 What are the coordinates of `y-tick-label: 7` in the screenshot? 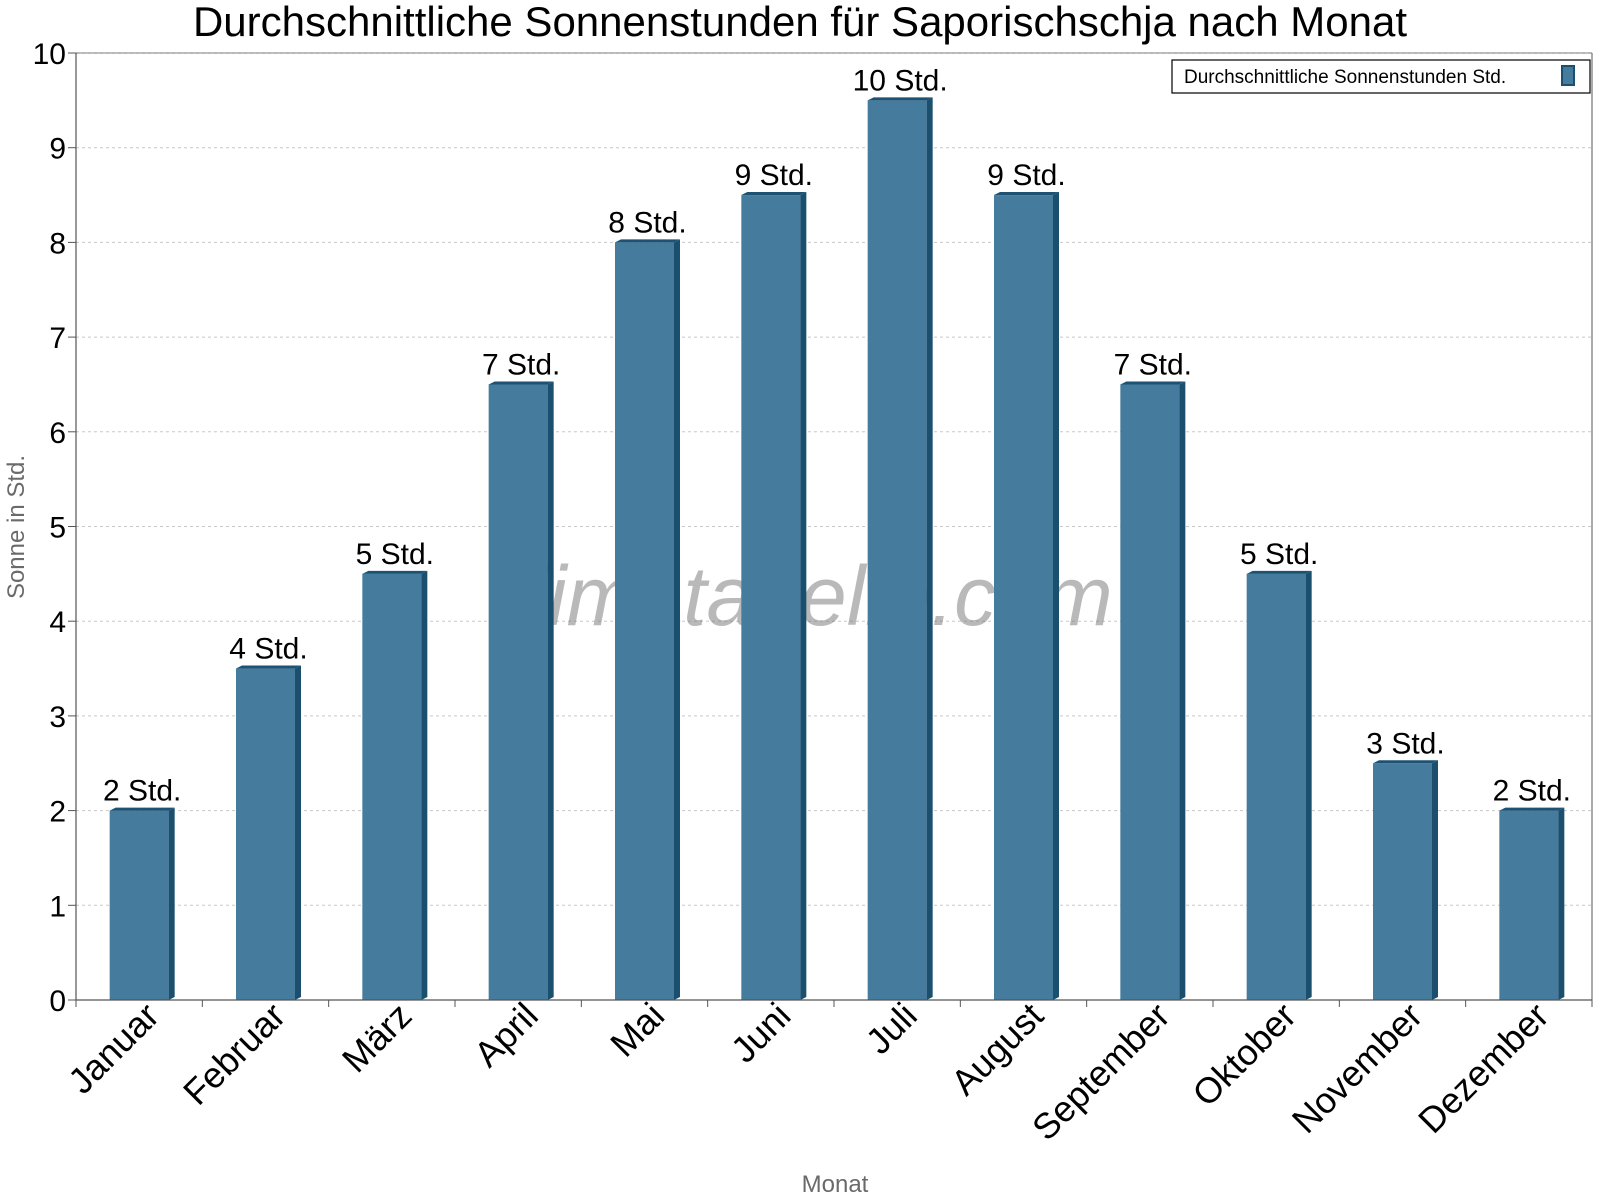 It's located at (57, 338).